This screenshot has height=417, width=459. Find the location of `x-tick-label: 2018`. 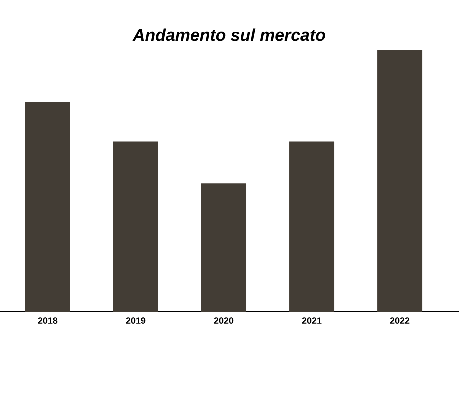

x-tick-label: 2018 is located at coordinates (48, 321).